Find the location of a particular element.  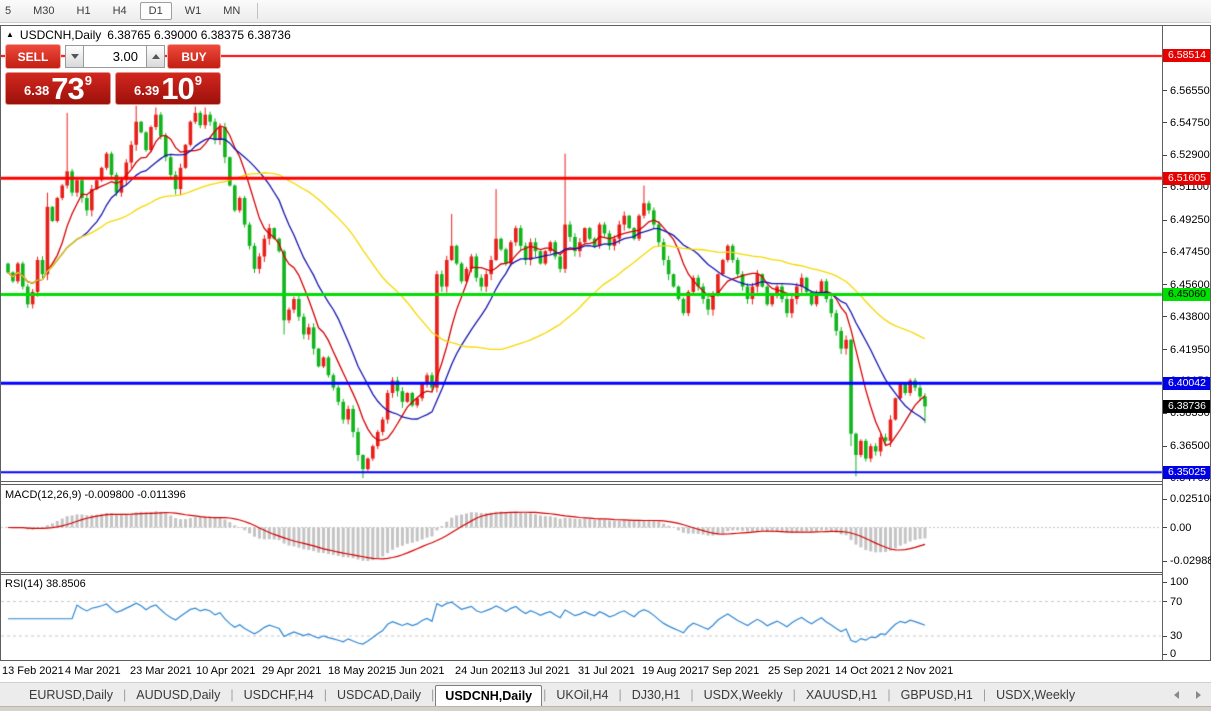

tab-scroll-arrows is located at coordinates (1188, 695).